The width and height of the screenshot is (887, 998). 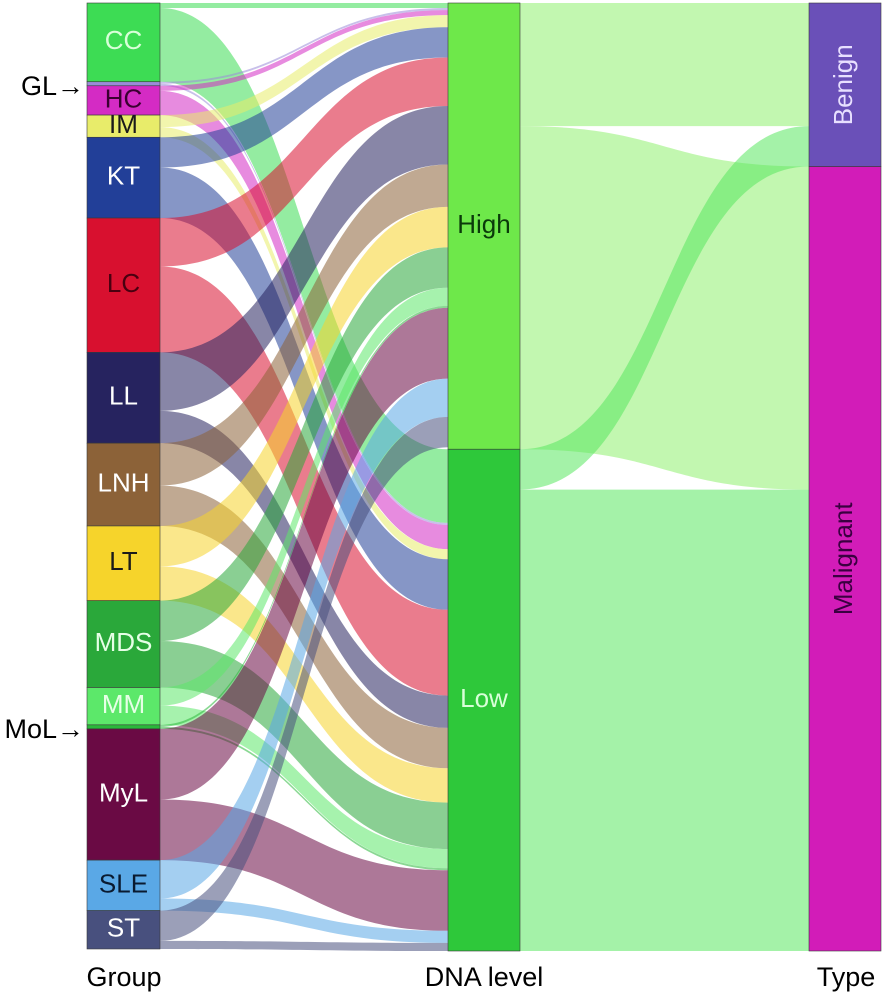 I want to click on node-high, so click(x=484, y=226).